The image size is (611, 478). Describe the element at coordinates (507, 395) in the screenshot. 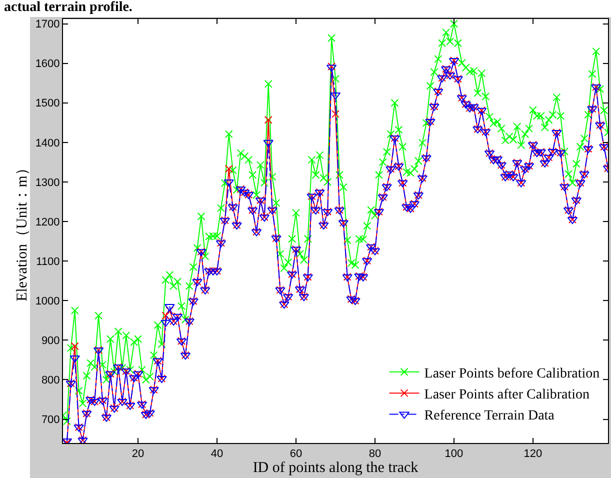

I see `legend-label: Laser Points after Calibration` at that location.